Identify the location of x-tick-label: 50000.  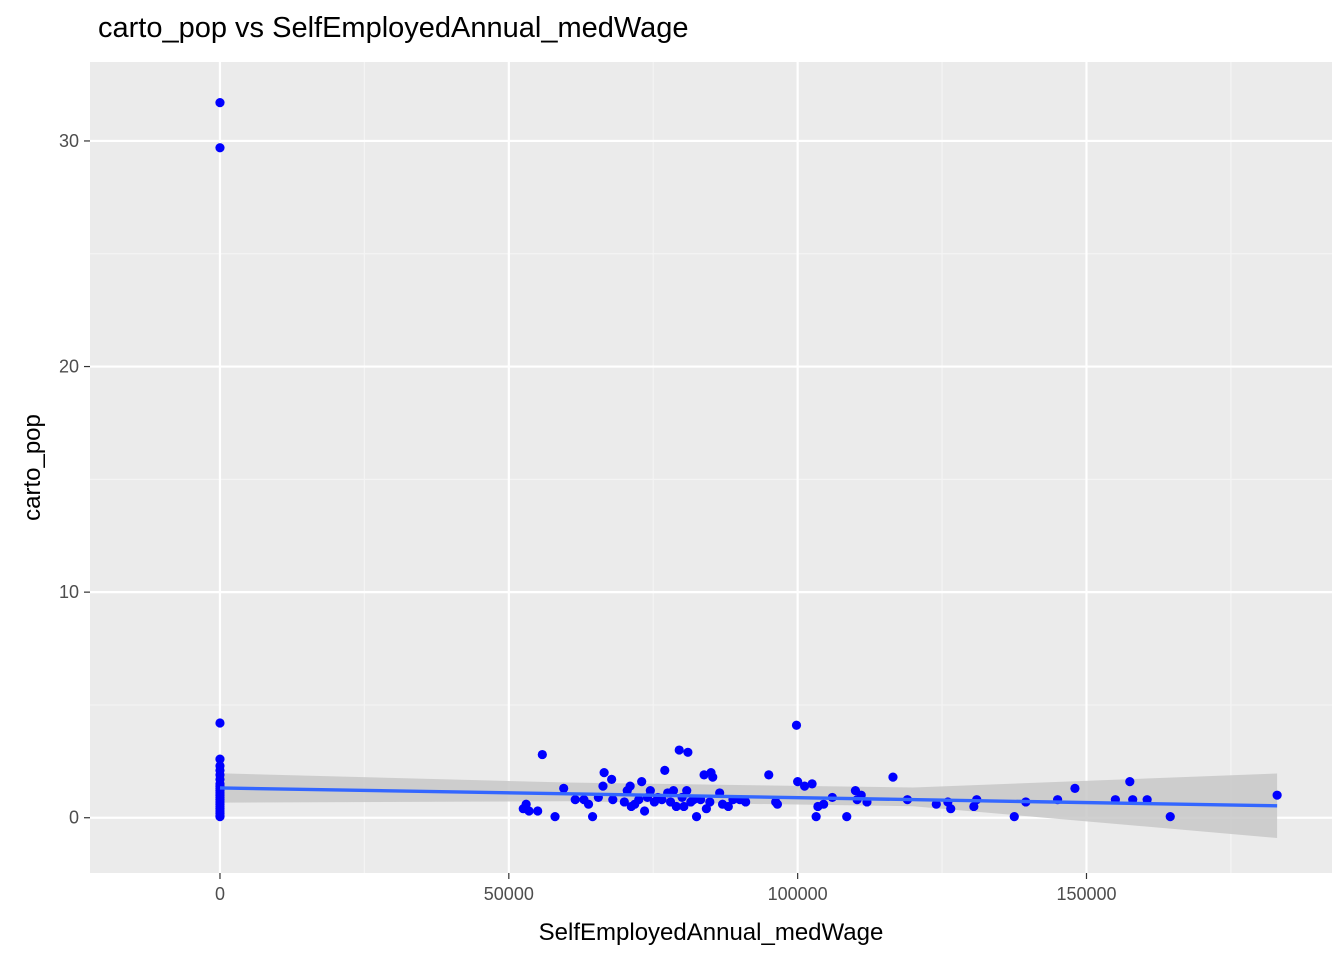
(509, 894).